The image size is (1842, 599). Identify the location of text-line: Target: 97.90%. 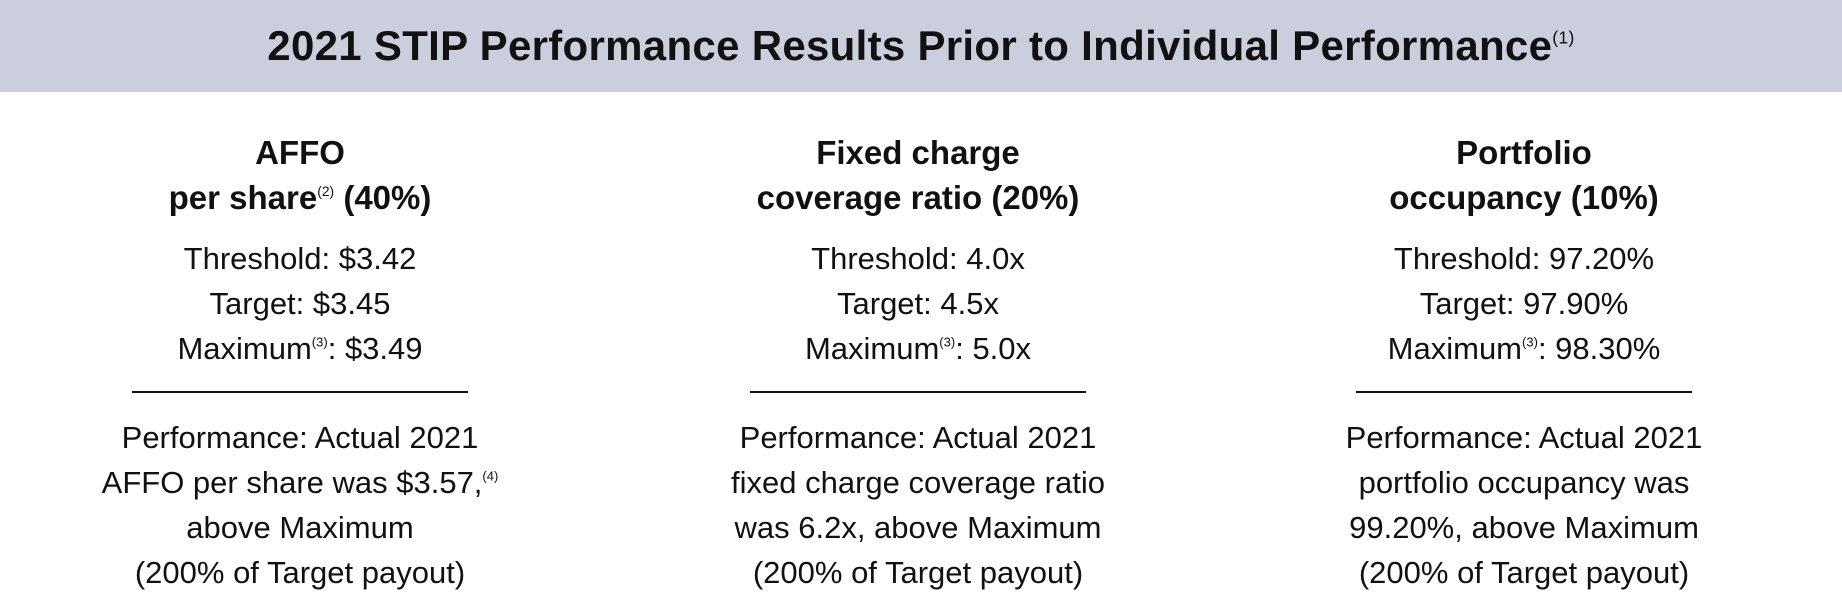
(1524, 303).